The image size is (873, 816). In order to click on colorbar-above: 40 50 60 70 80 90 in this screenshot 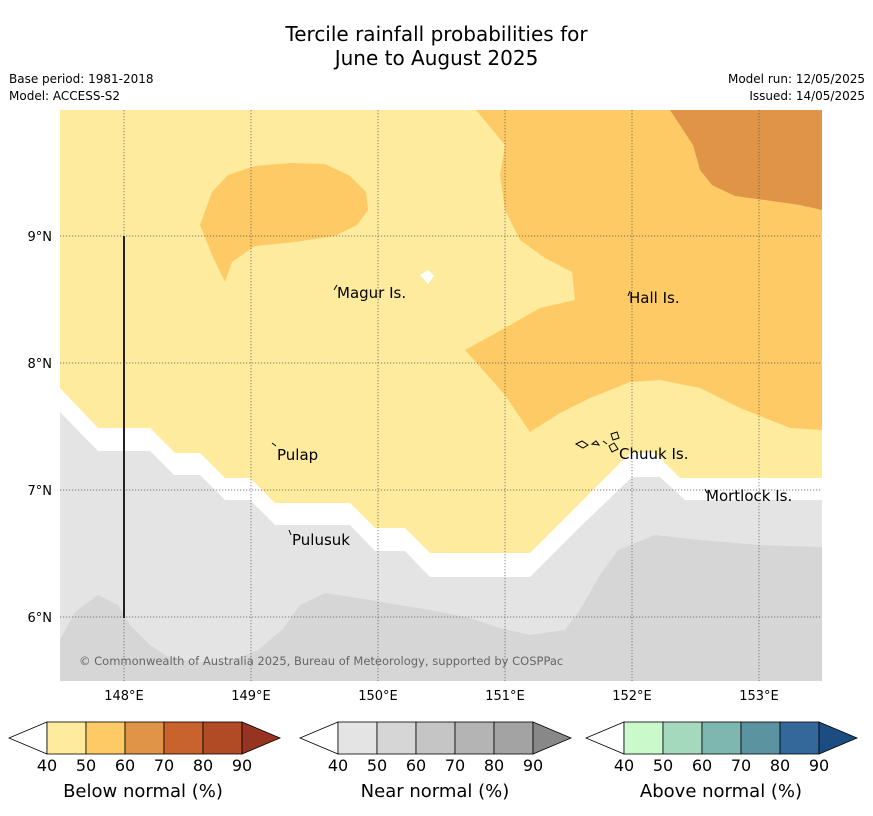, I will do `click(721, 748)`.